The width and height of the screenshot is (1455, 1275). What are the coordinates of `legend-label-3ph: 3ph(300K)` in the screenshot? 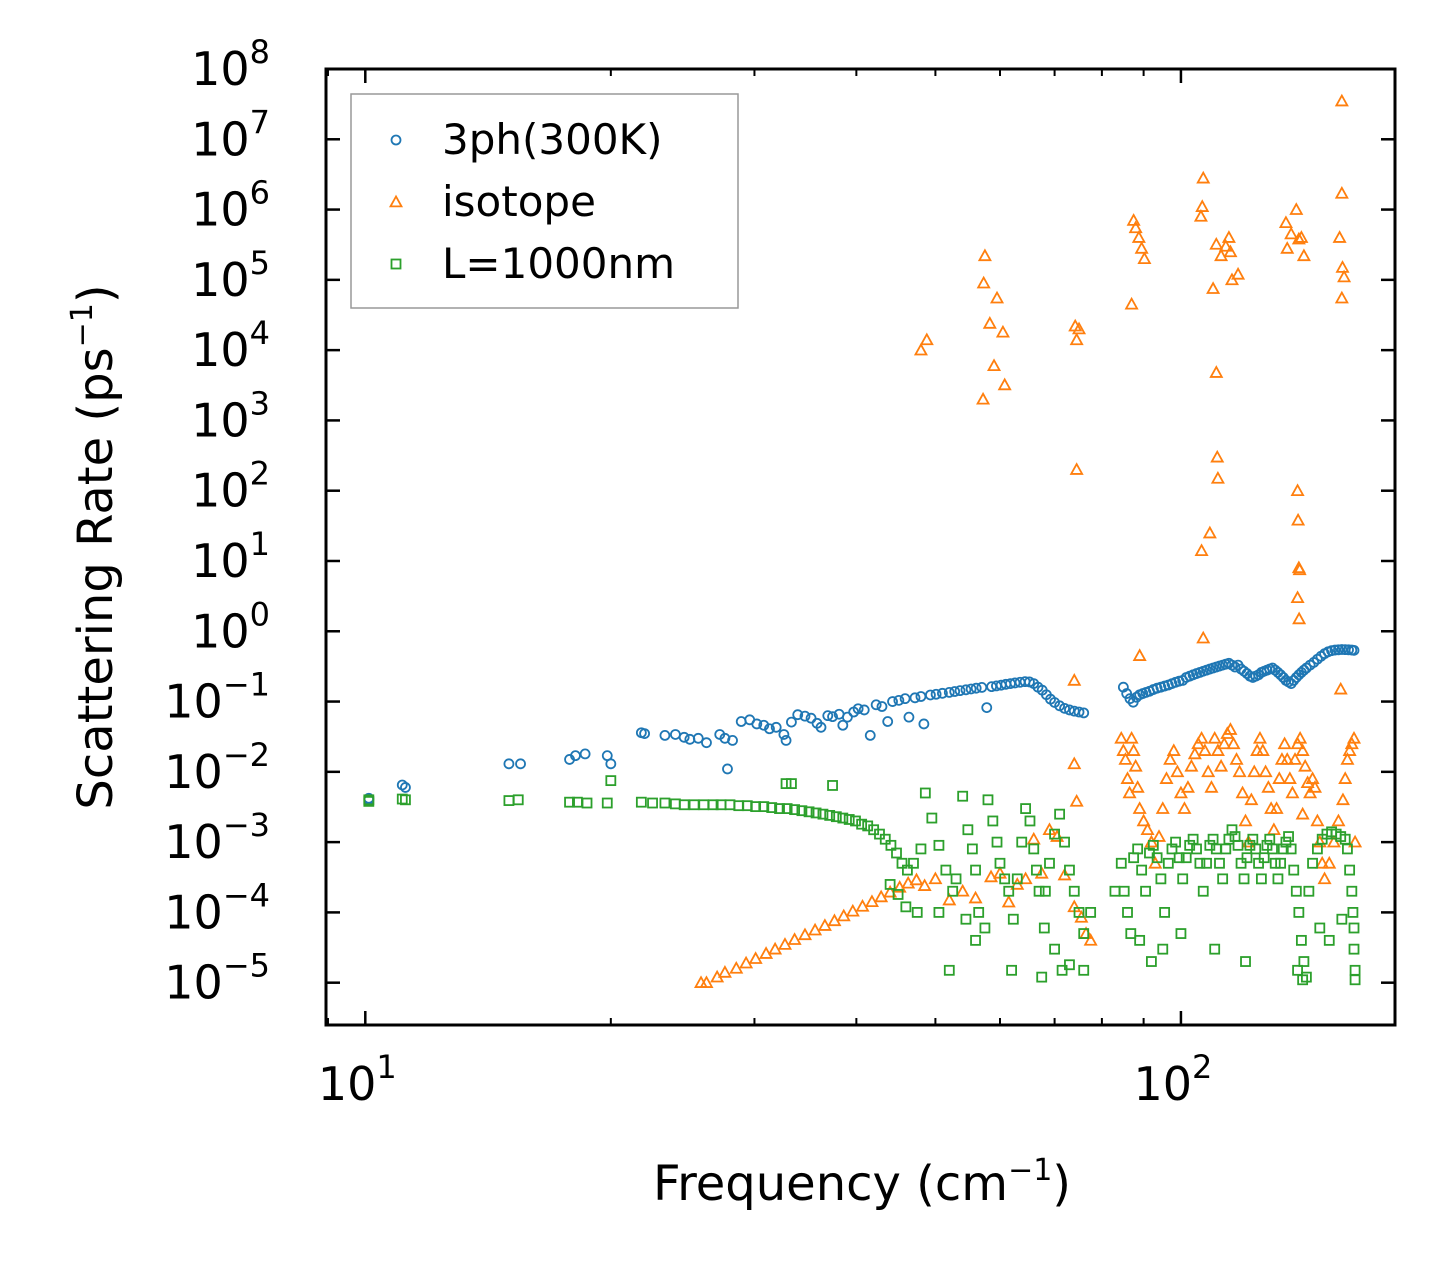 It's located at (552, 139).